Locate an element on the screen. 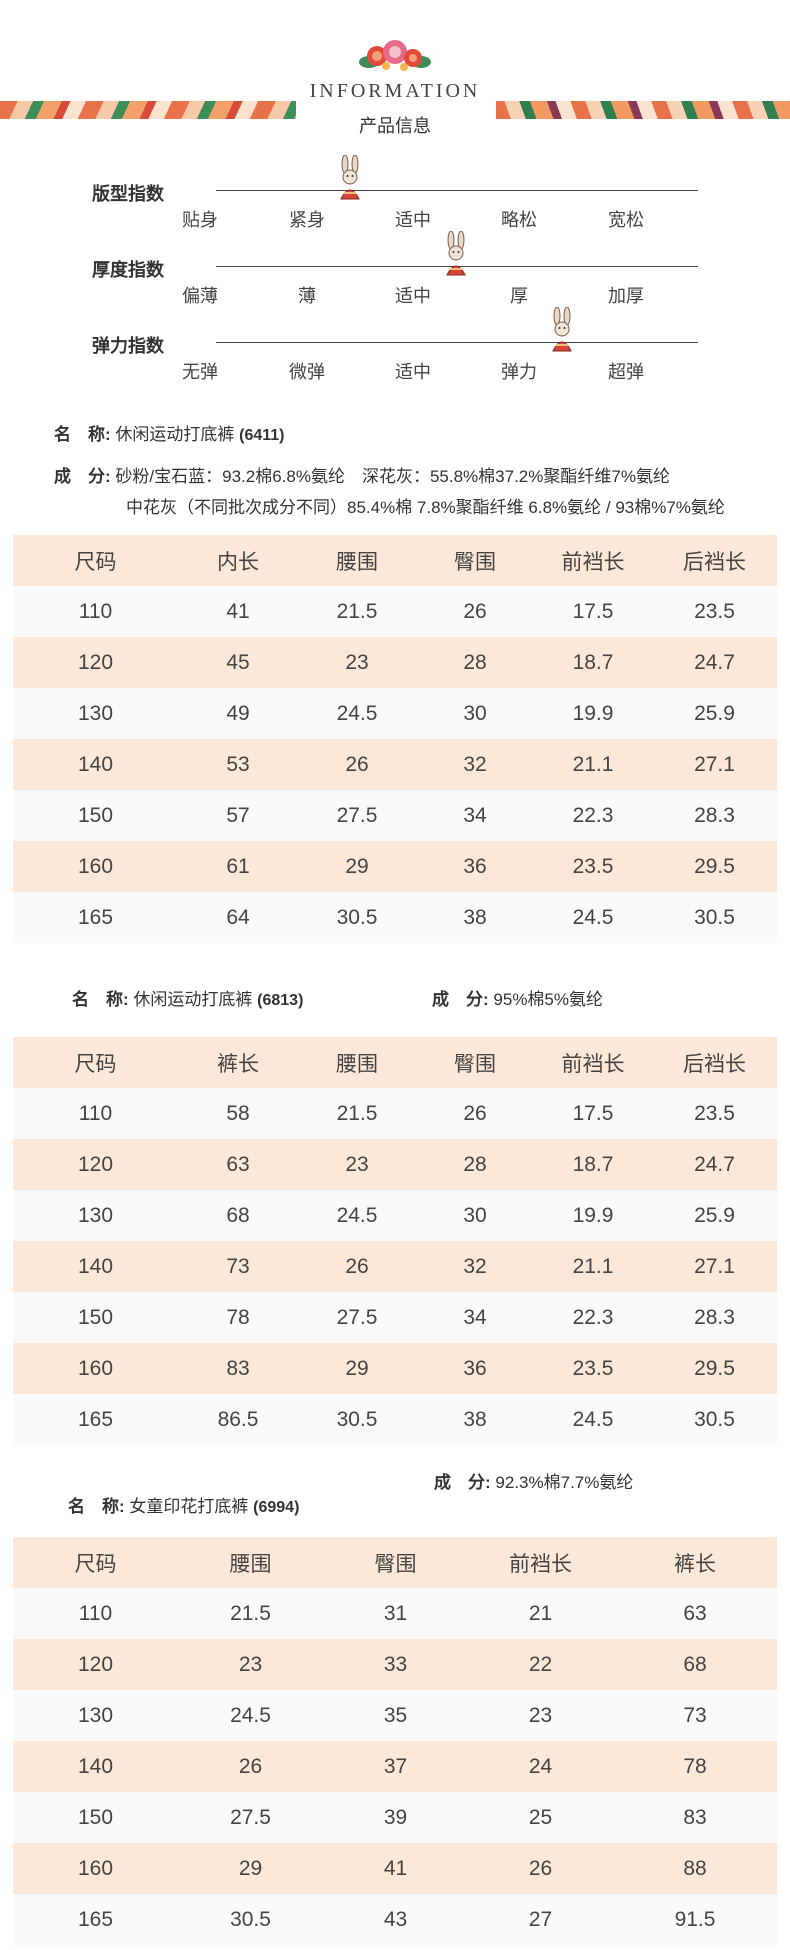  table-row: 165 64 30.5 38 24.5 30.5 is located at coordinates (395, 917).